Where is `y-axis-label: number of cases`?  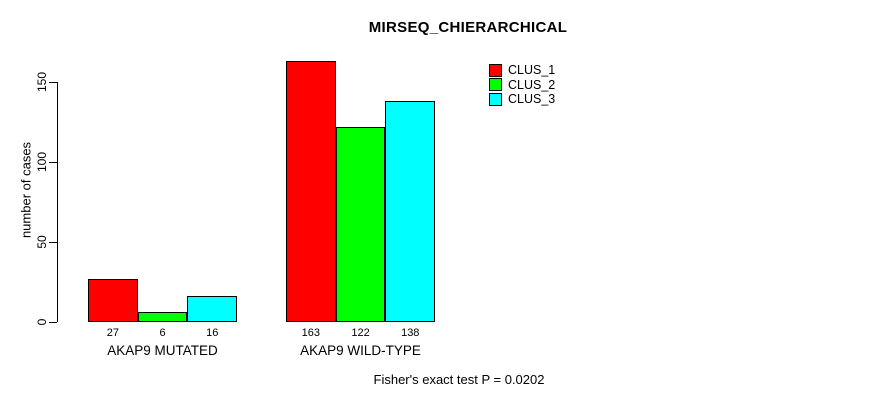
y-axis-label: number of cases is located at coordinates (26, 190).